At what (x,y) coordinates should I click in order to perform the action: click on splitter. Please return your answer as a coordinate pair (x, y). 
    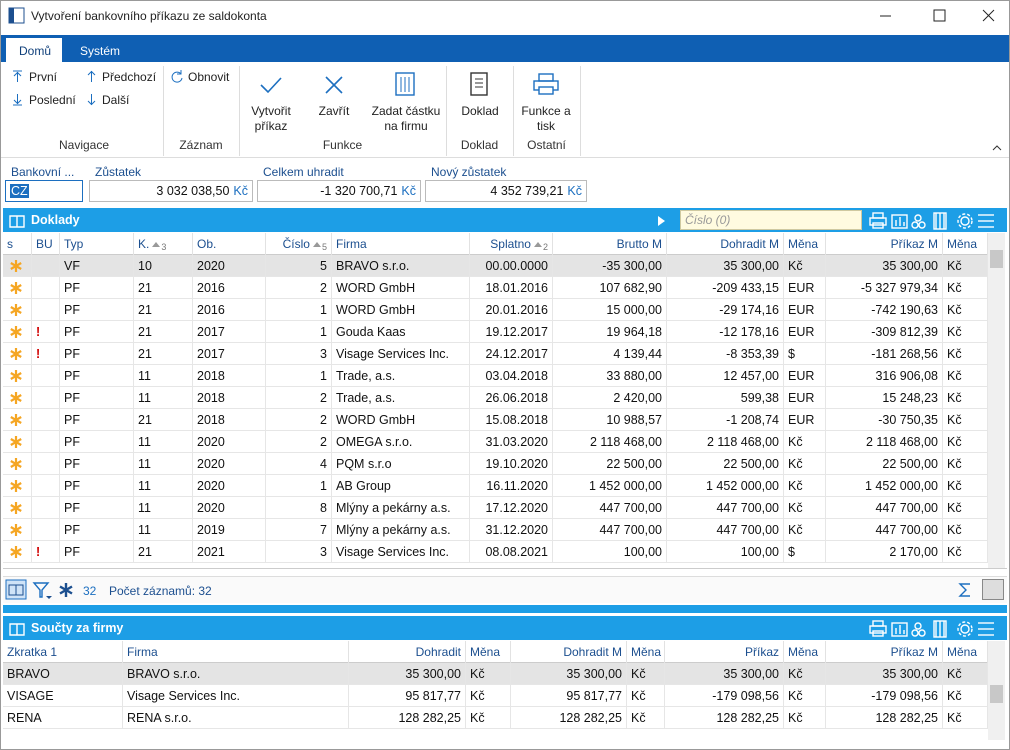
    Looking at the image, I should click on (505, 609).